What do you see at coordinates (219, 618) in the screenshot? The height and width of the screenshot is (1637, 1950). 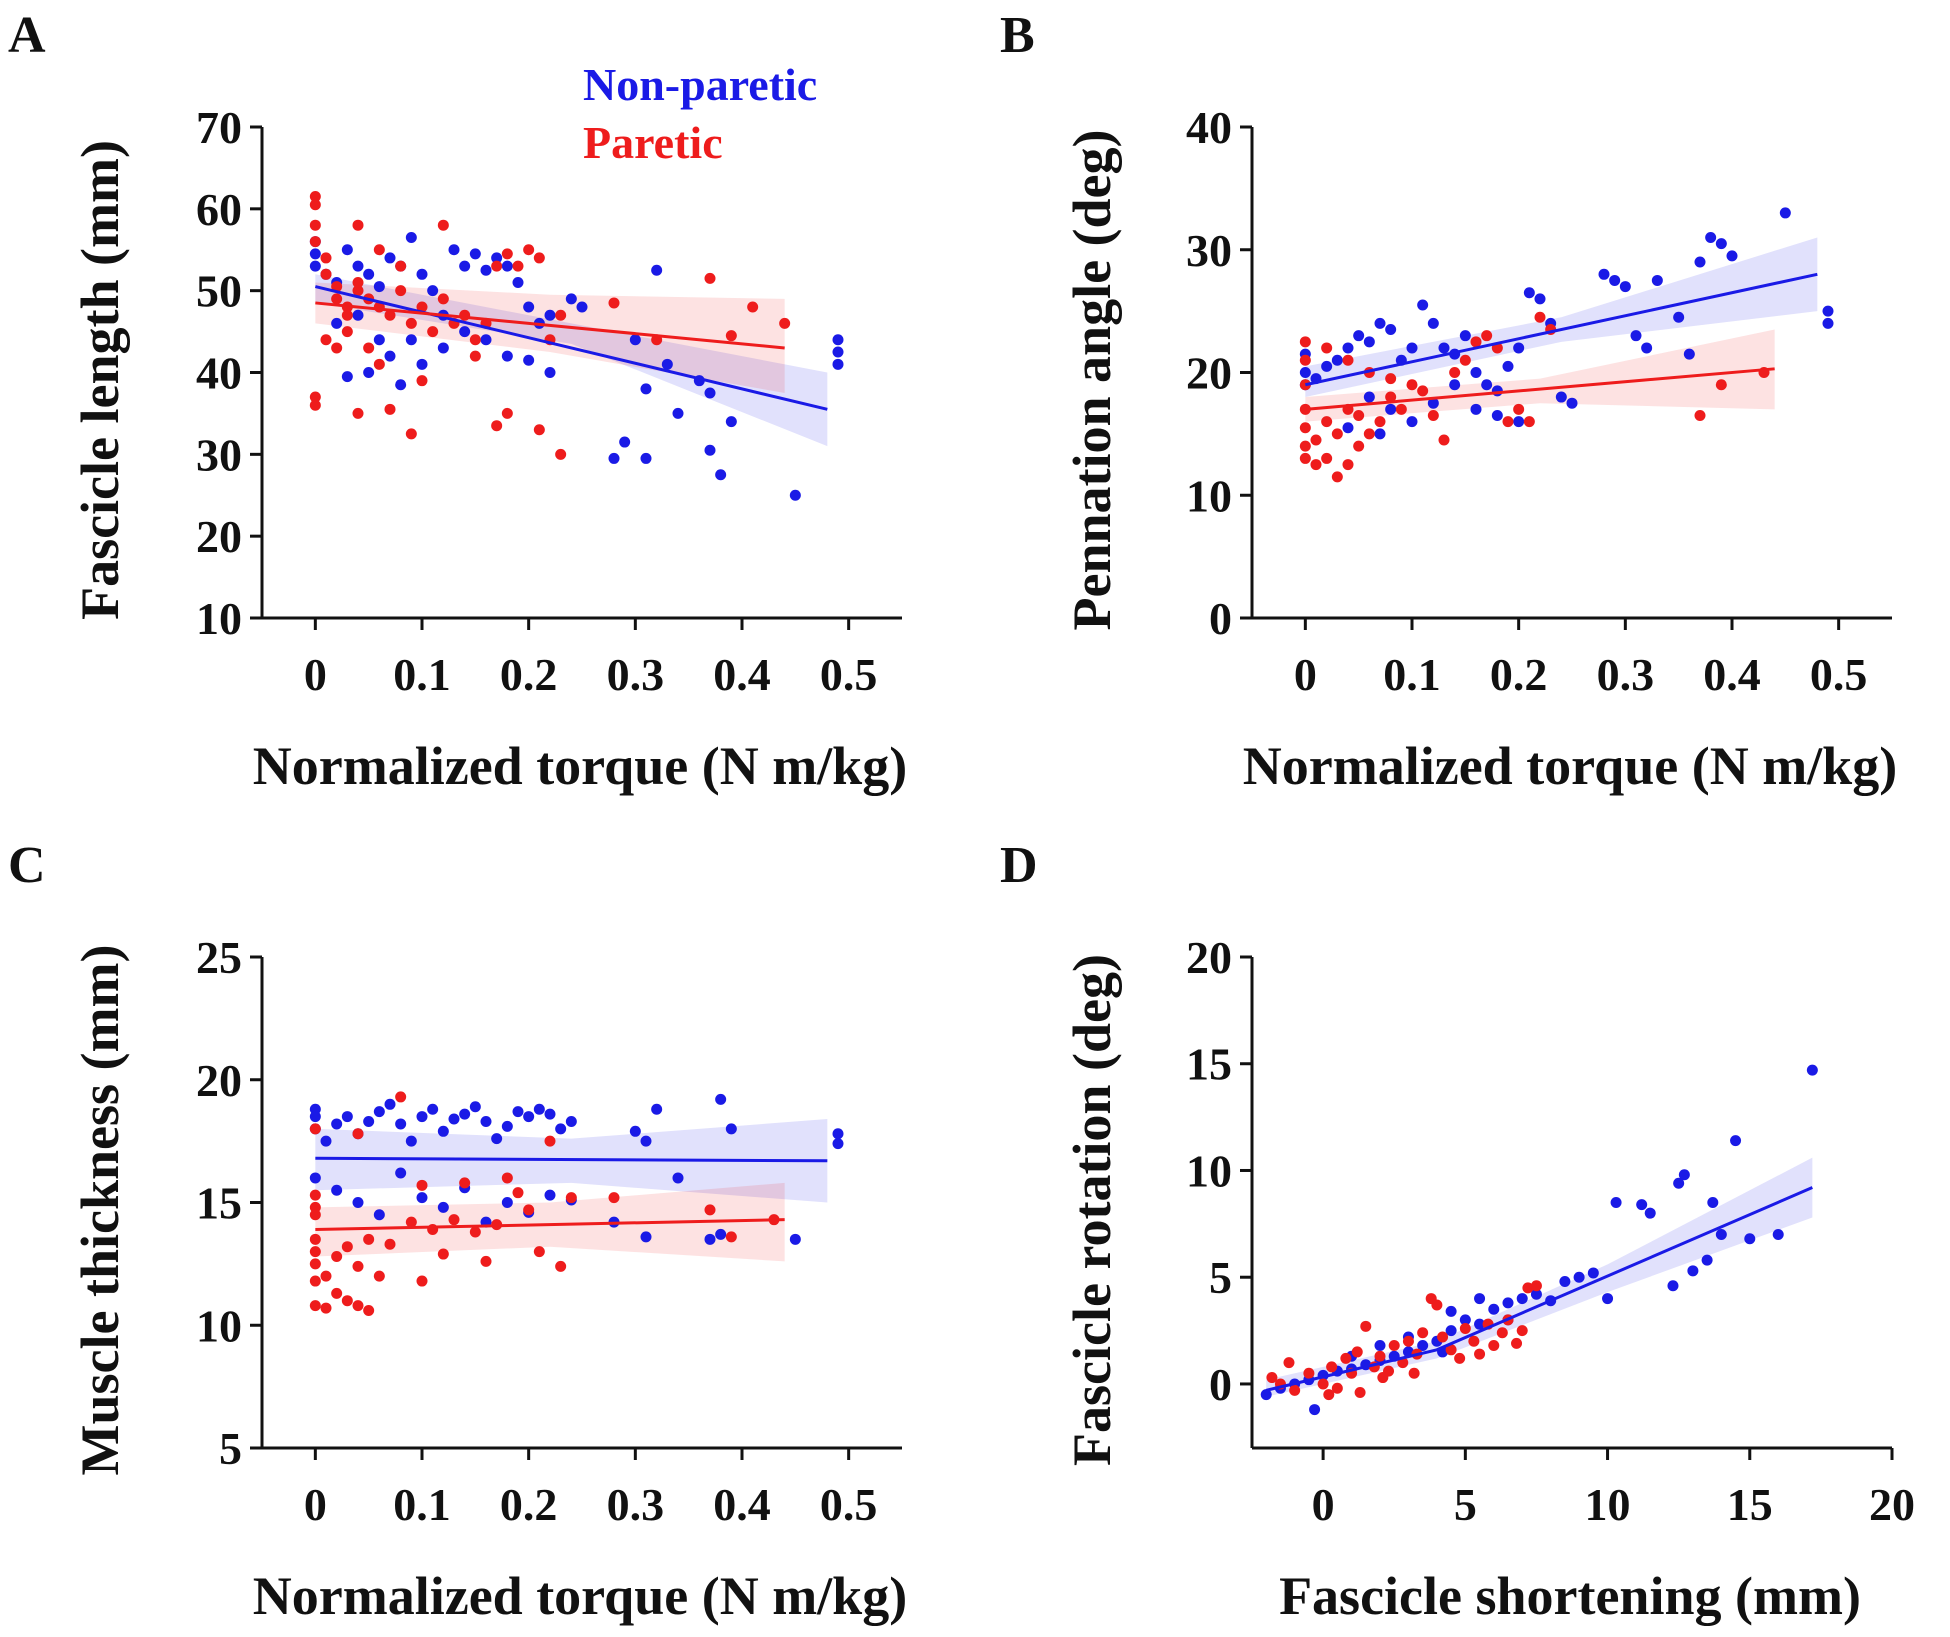 I see `y-tick-label: 10` at bounding box center [219, 618].